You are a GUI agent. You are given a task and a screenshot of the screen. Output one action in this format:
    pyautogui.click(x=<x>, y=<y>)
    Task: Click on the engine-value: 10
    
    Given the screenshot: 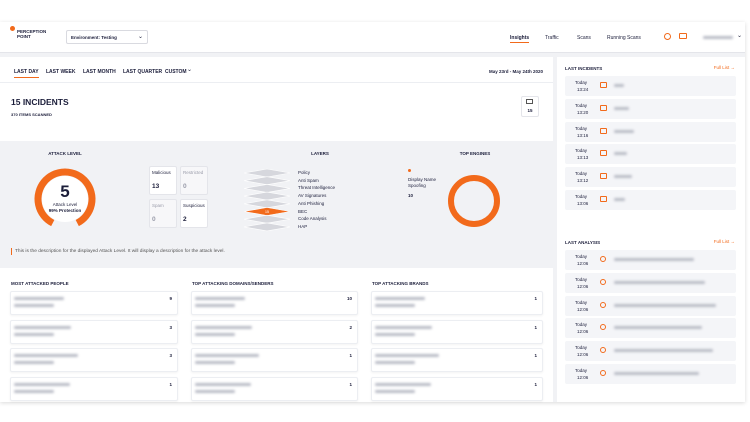 What is the action you would take?
    pyautogui.click(x=411, y=195)
    